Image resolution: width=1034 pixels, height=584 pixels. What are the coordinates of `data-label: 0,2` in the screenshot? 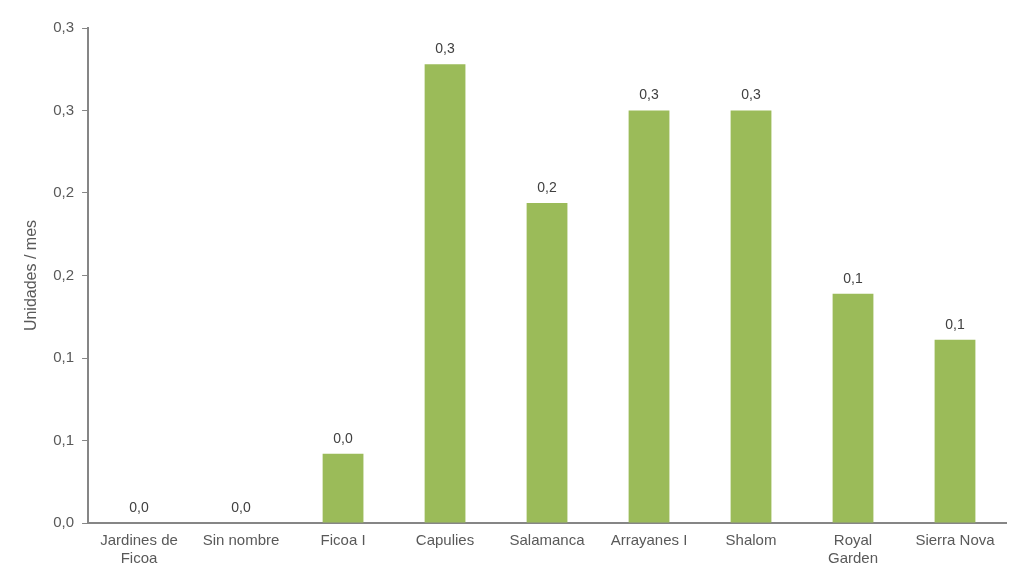 It's located at (547, 186).